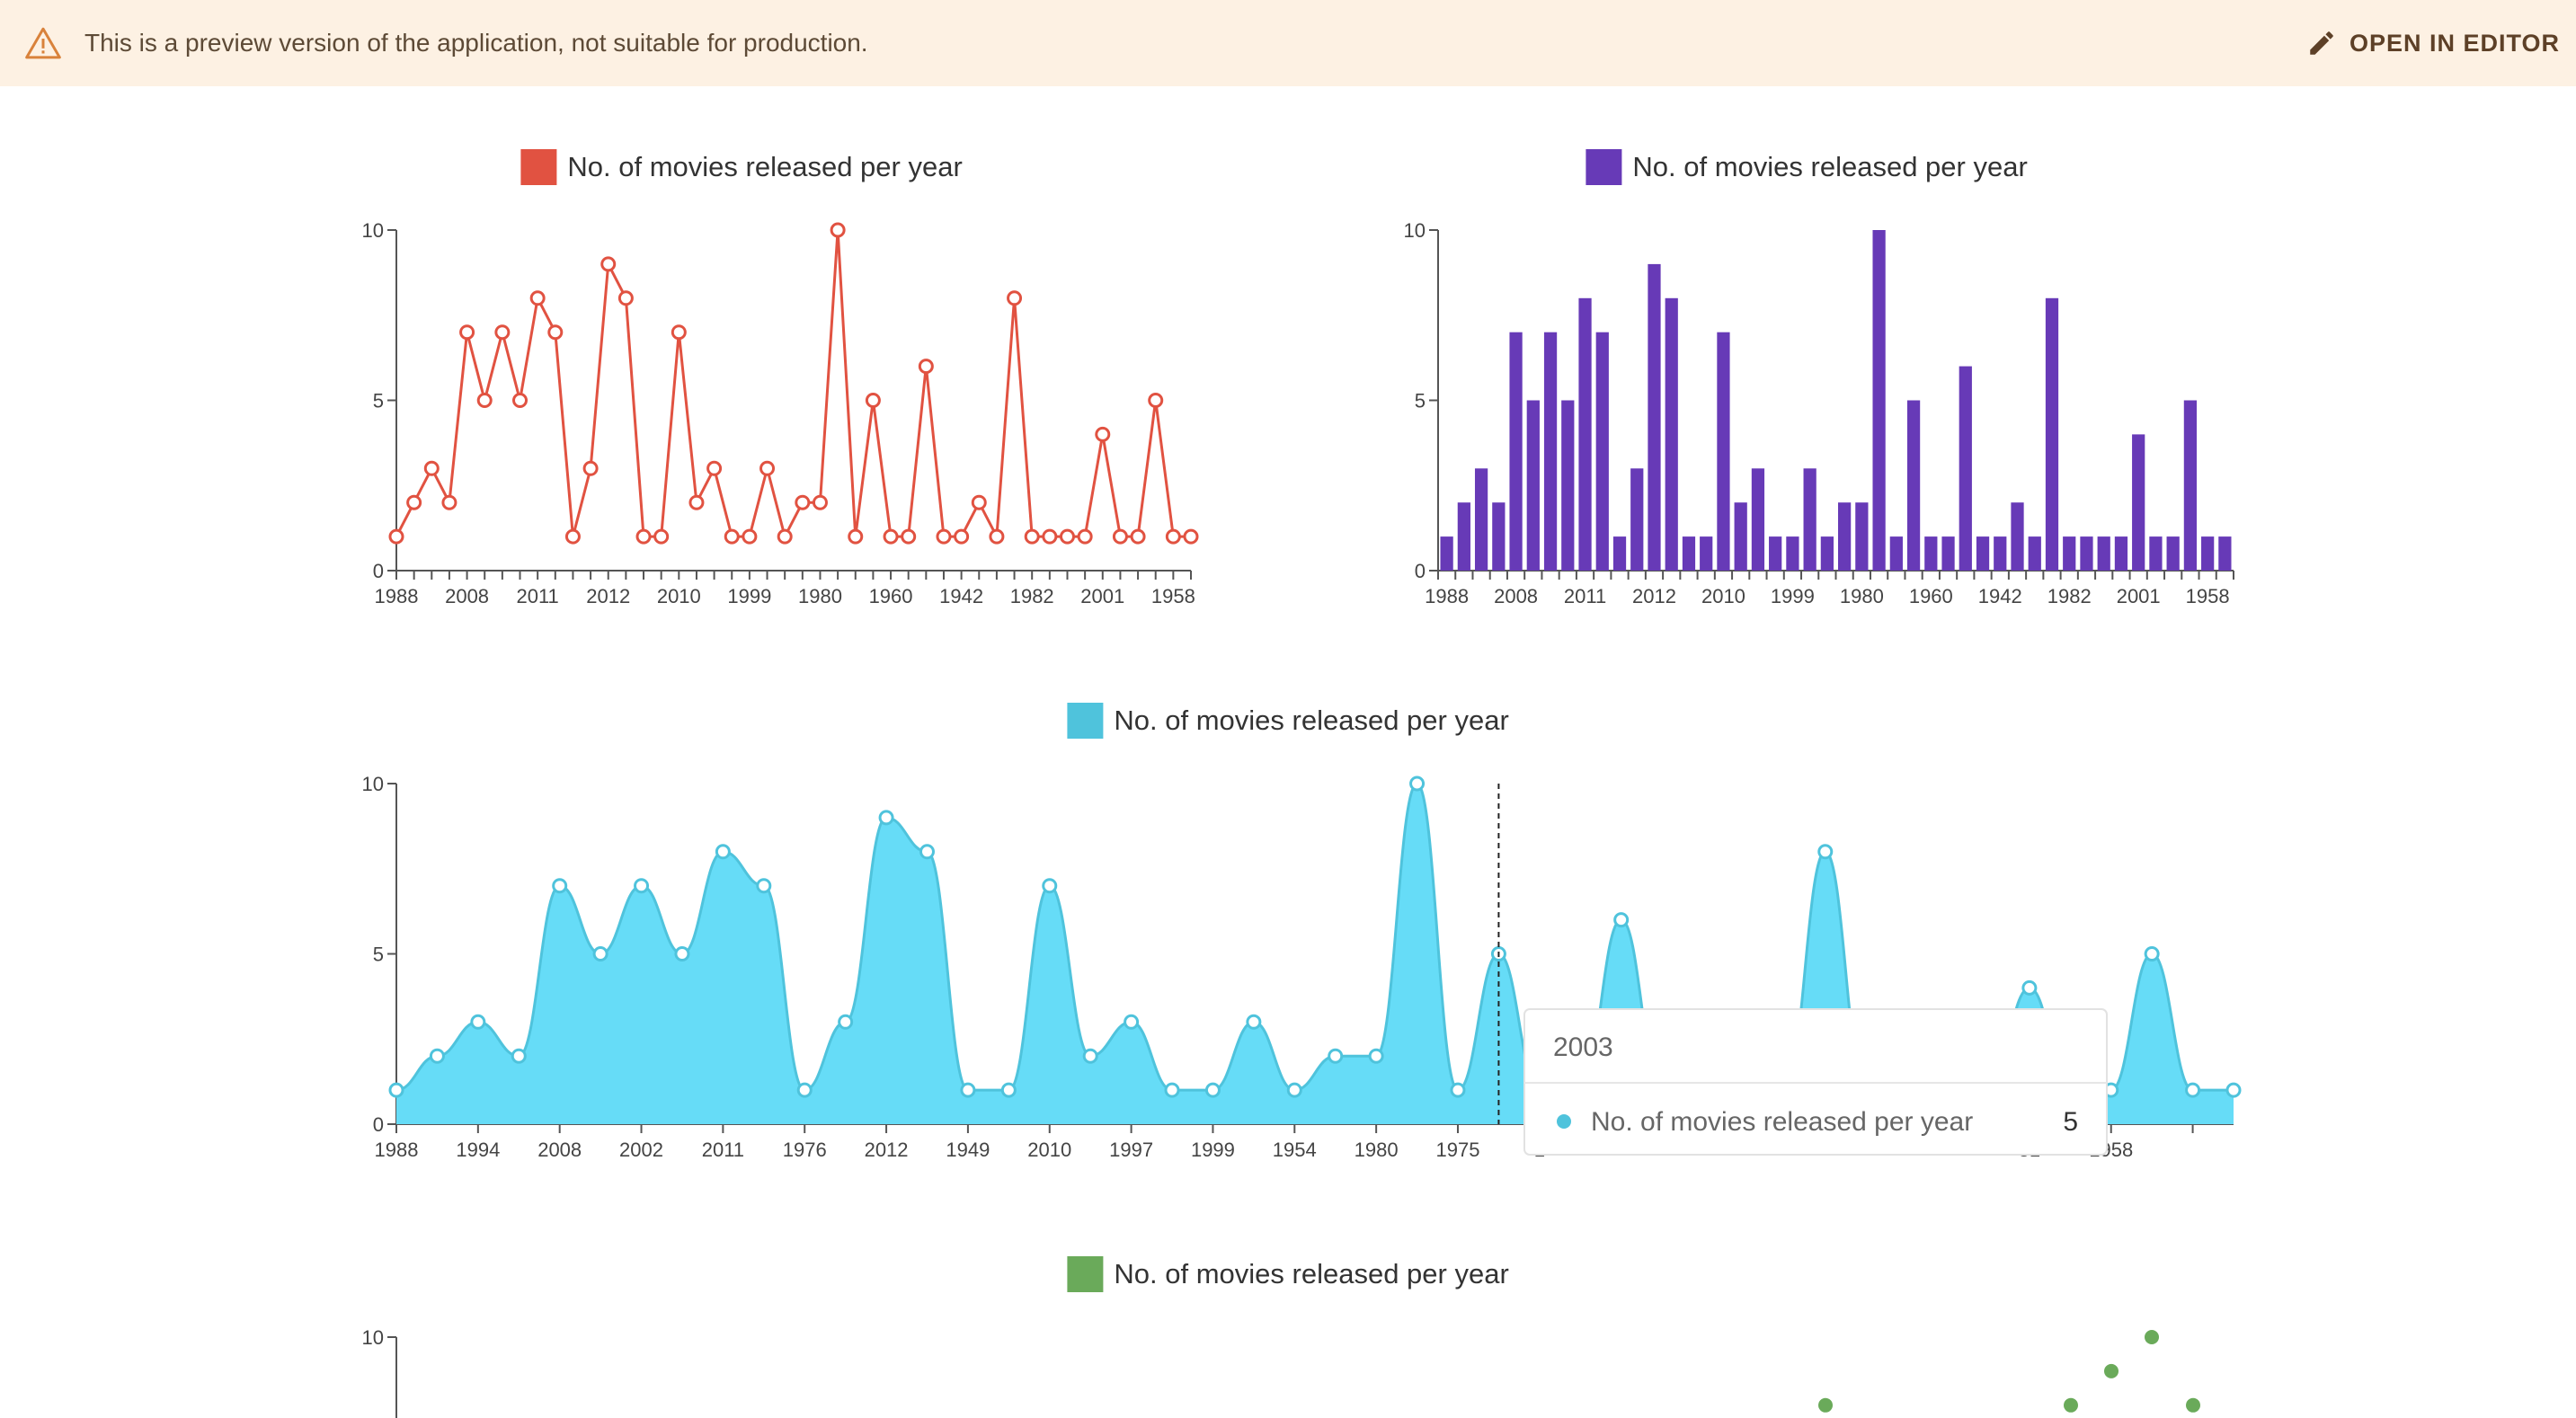 The height and width of the screenshot is (1418, 2576). I want to click on x-tick-label: 1982, so click(2069, 596).